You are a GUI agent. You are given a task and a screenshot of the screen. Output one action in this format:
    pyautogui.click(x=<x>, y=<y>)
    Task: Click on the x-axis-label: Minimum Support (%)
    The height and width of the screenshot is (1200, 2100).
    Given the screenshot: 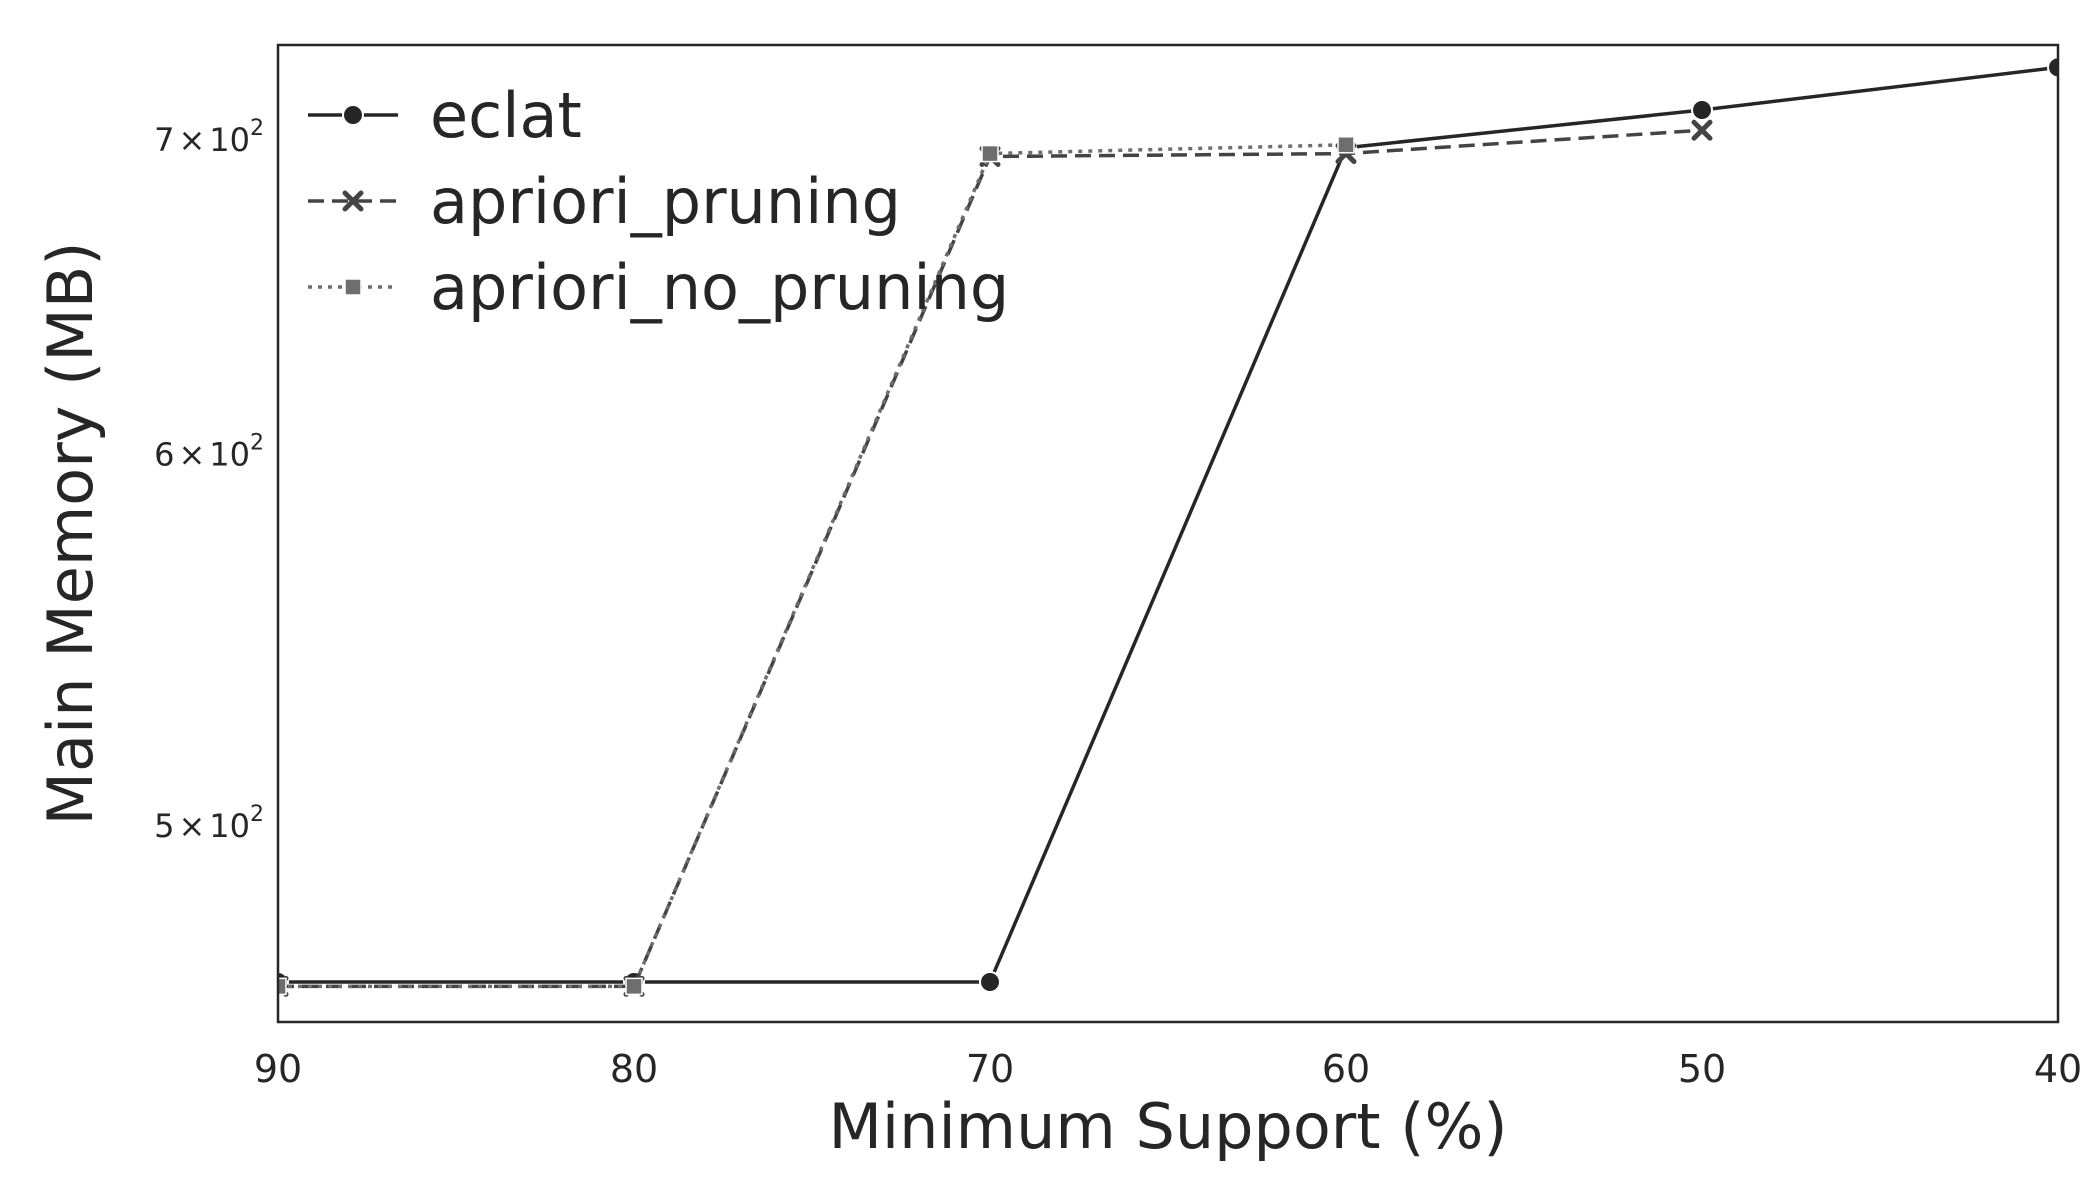 What is the action you would take?
    pyautogui.click(x=1167, y=1126)
    